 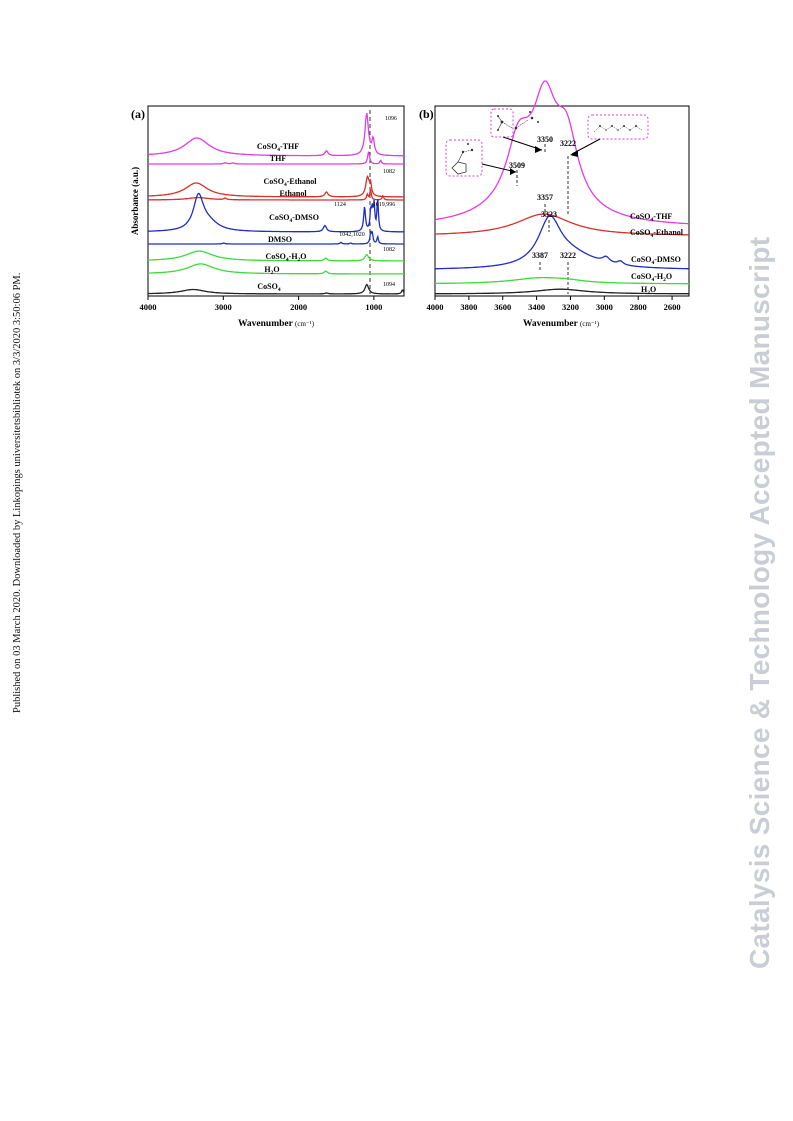 What do you see at coordinates (669, 276) in the screenshot?
I see `series-label-rest2: O` at bounding box center [669, 276].